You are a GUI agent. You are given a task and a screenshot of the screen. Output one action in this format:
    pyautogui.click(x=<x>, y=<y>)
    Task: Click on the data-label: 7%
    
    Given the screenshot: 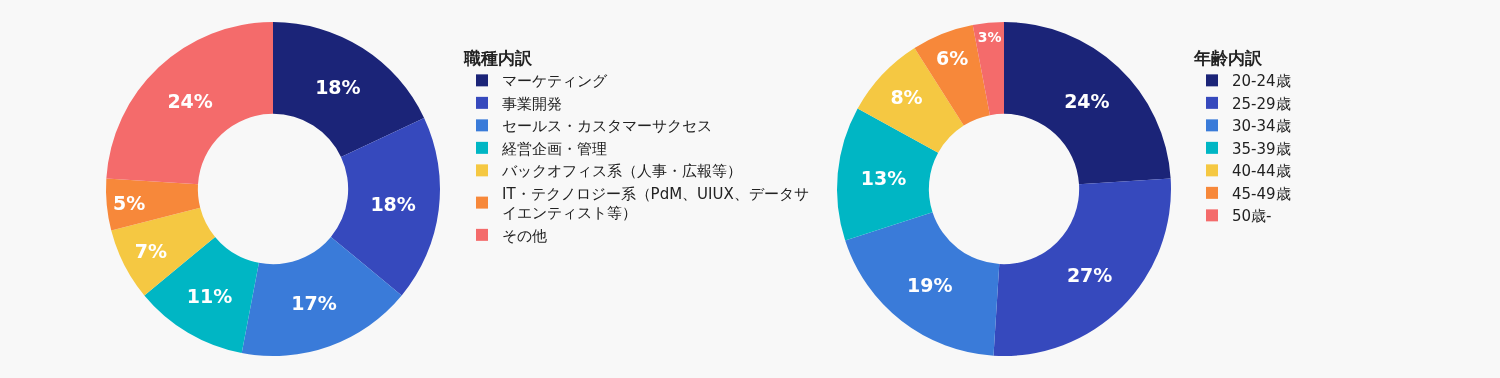 What is the action you would take?
    pyautogui.click(x=150, y=251)
    